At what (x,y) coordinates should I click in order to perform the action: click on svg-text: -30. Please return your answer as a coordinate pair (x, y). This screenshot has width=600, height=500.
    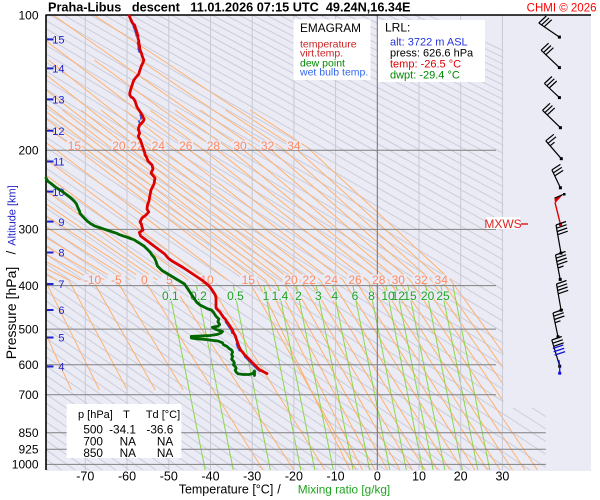
    Looking at the image, I should click on (252, 477).